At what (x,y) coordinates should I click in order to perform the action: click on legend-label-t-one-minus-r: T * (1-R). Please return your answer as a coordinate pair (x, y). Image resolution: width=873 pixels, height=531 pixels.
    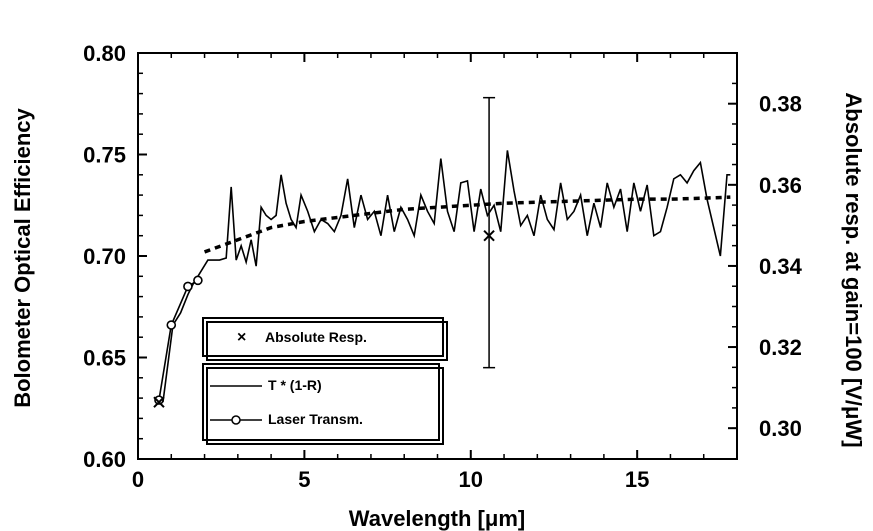
    Looking at the image, I should click on (295, 385).